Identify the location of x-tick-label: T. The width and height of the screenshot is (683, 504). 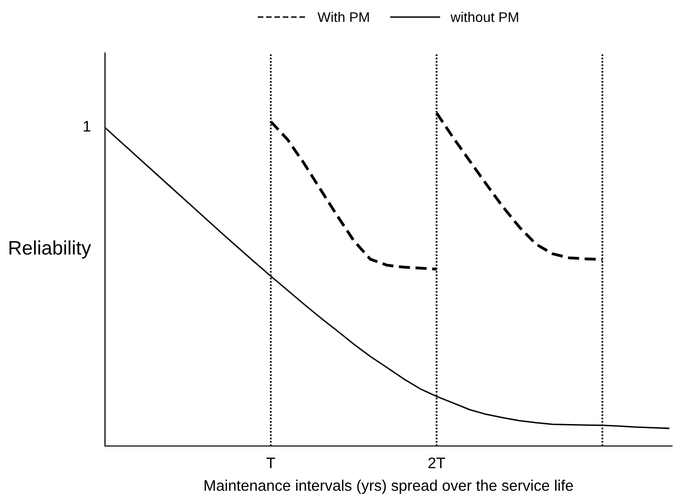
(271, 463).